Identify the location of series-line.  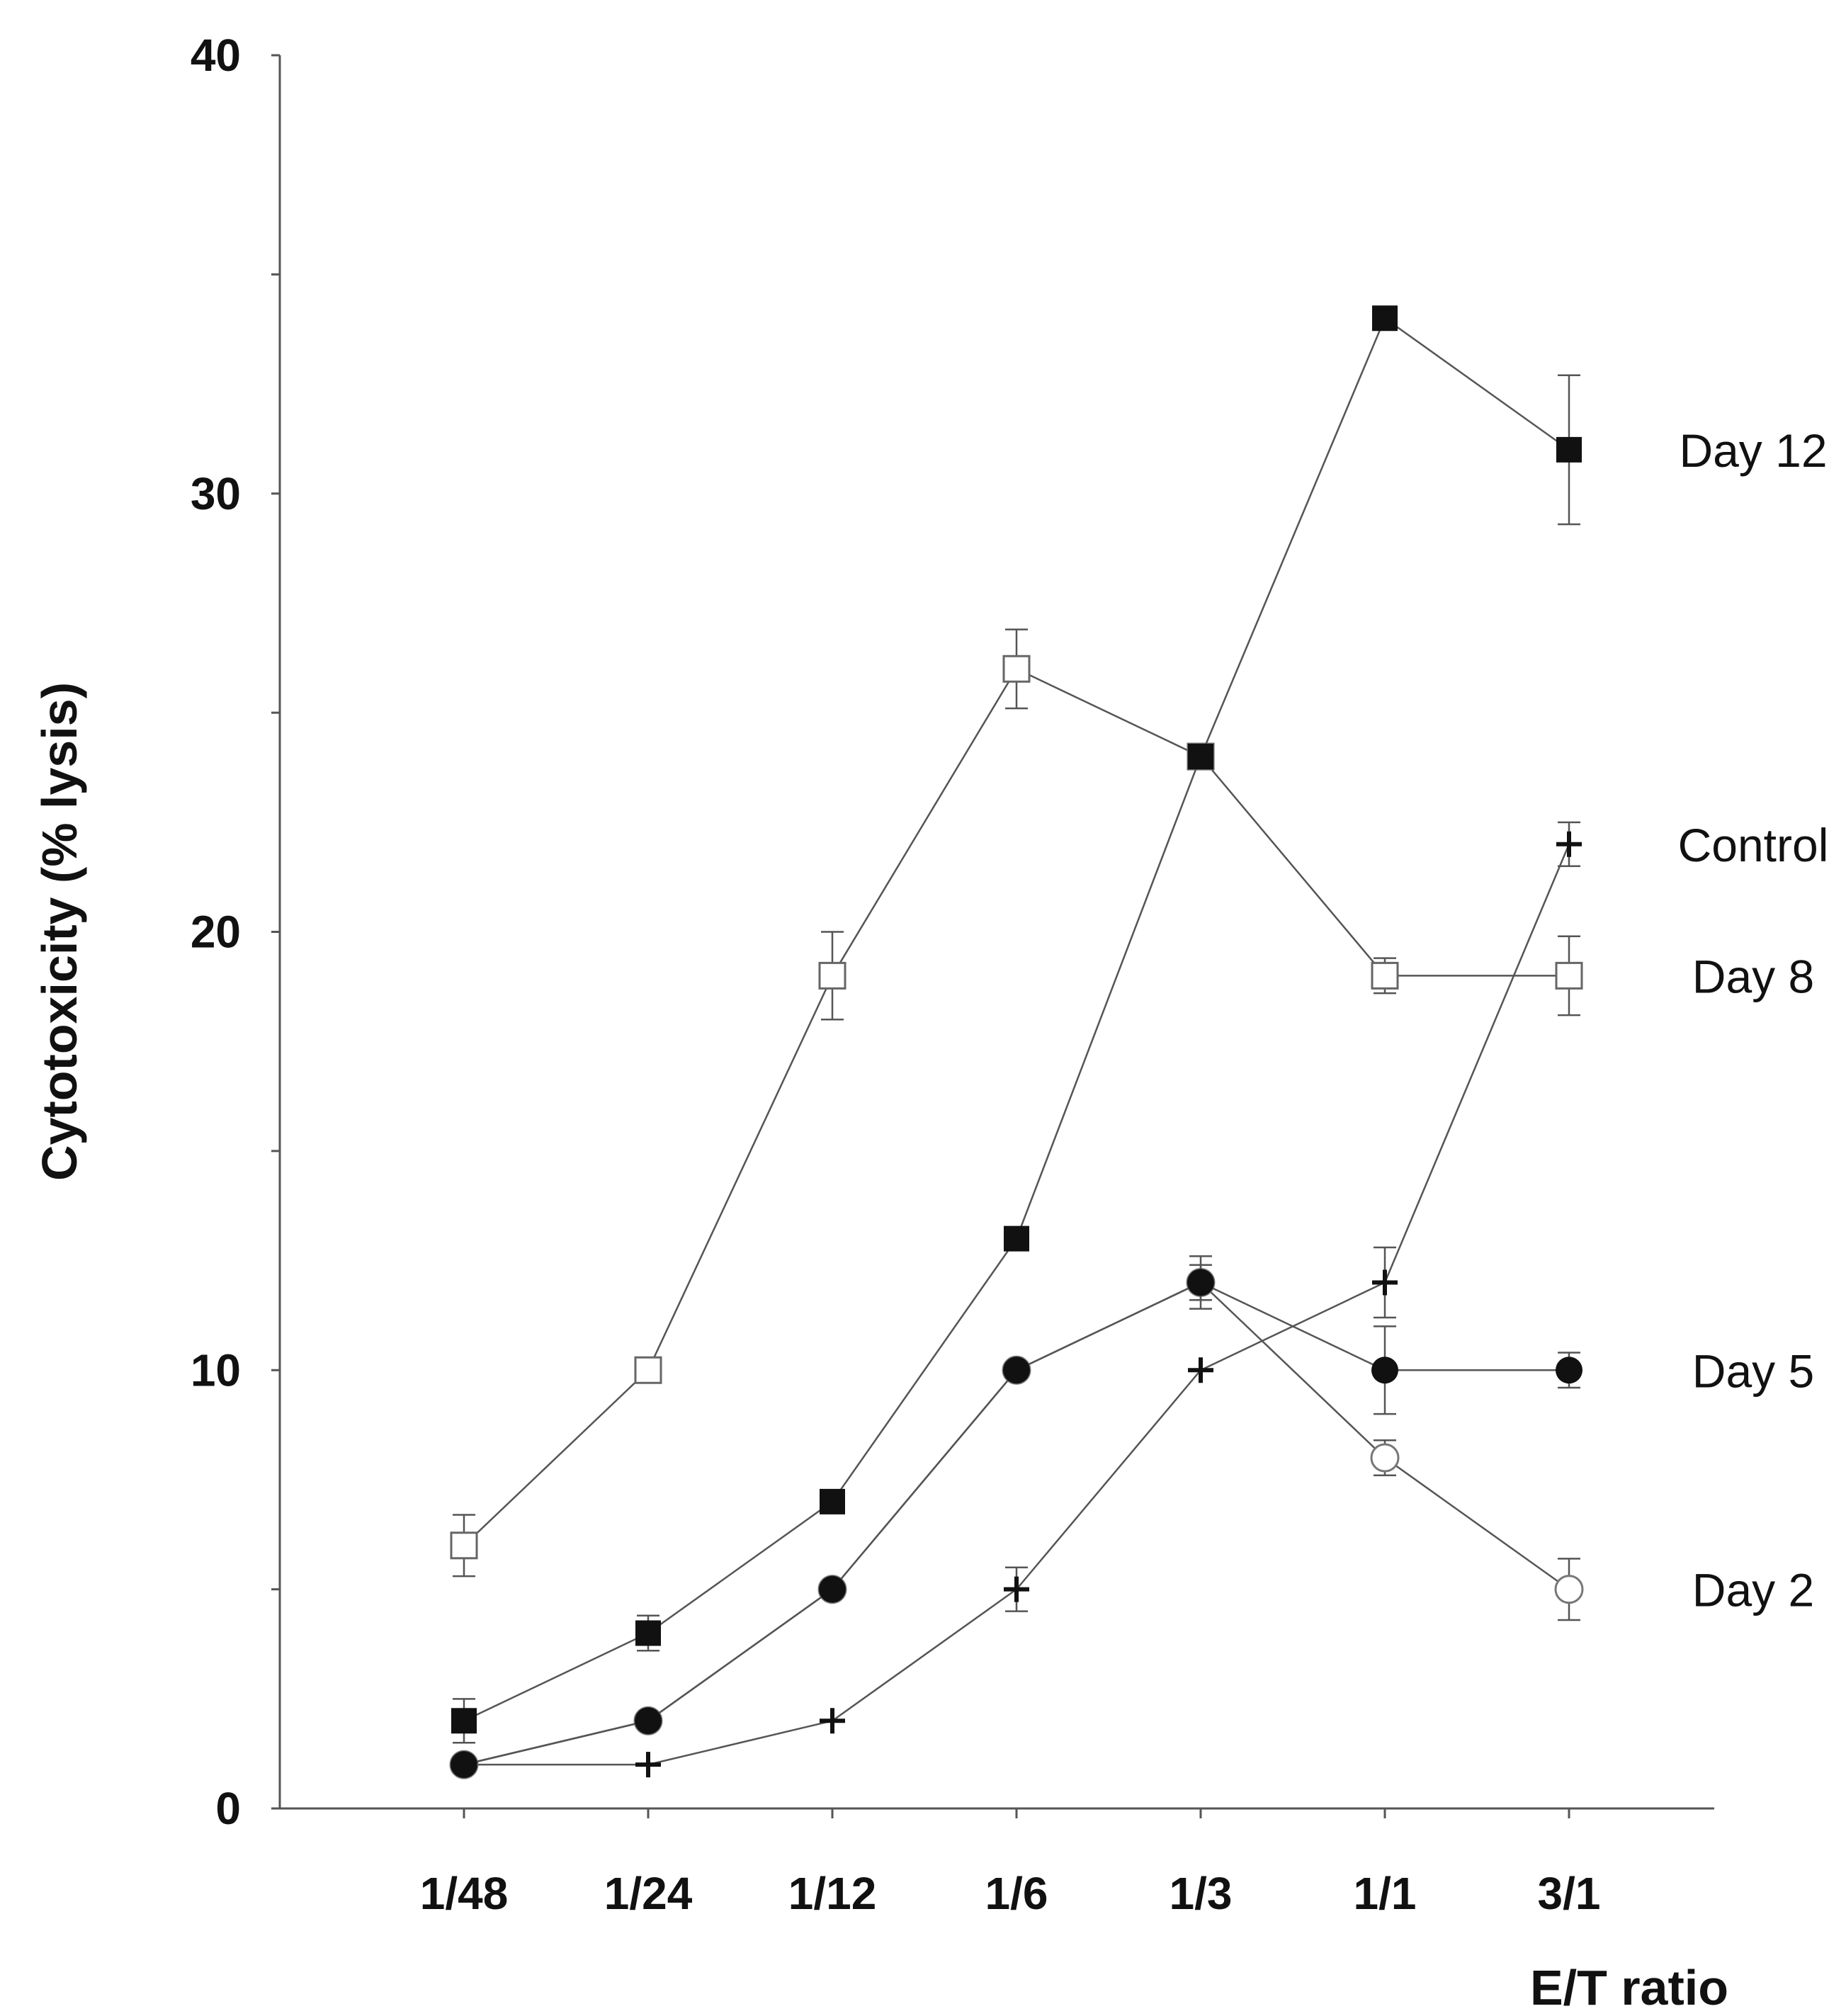
(1017, 1524).